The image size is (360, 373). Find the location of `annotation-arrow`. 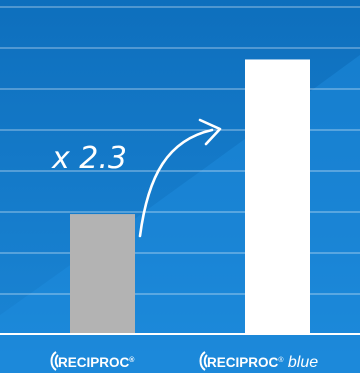

annotation-arrow is located at coordinates (176, 183).